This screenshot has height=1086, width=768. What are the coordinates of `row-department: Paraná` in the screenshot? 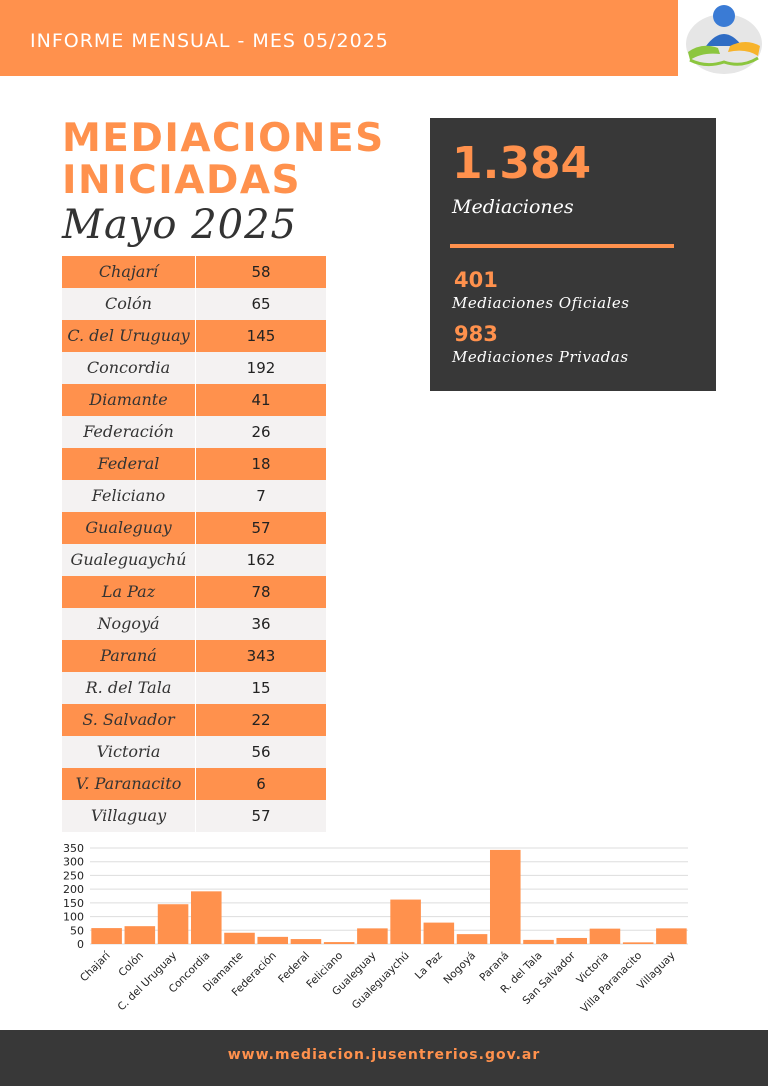 It's located at (129, 656).